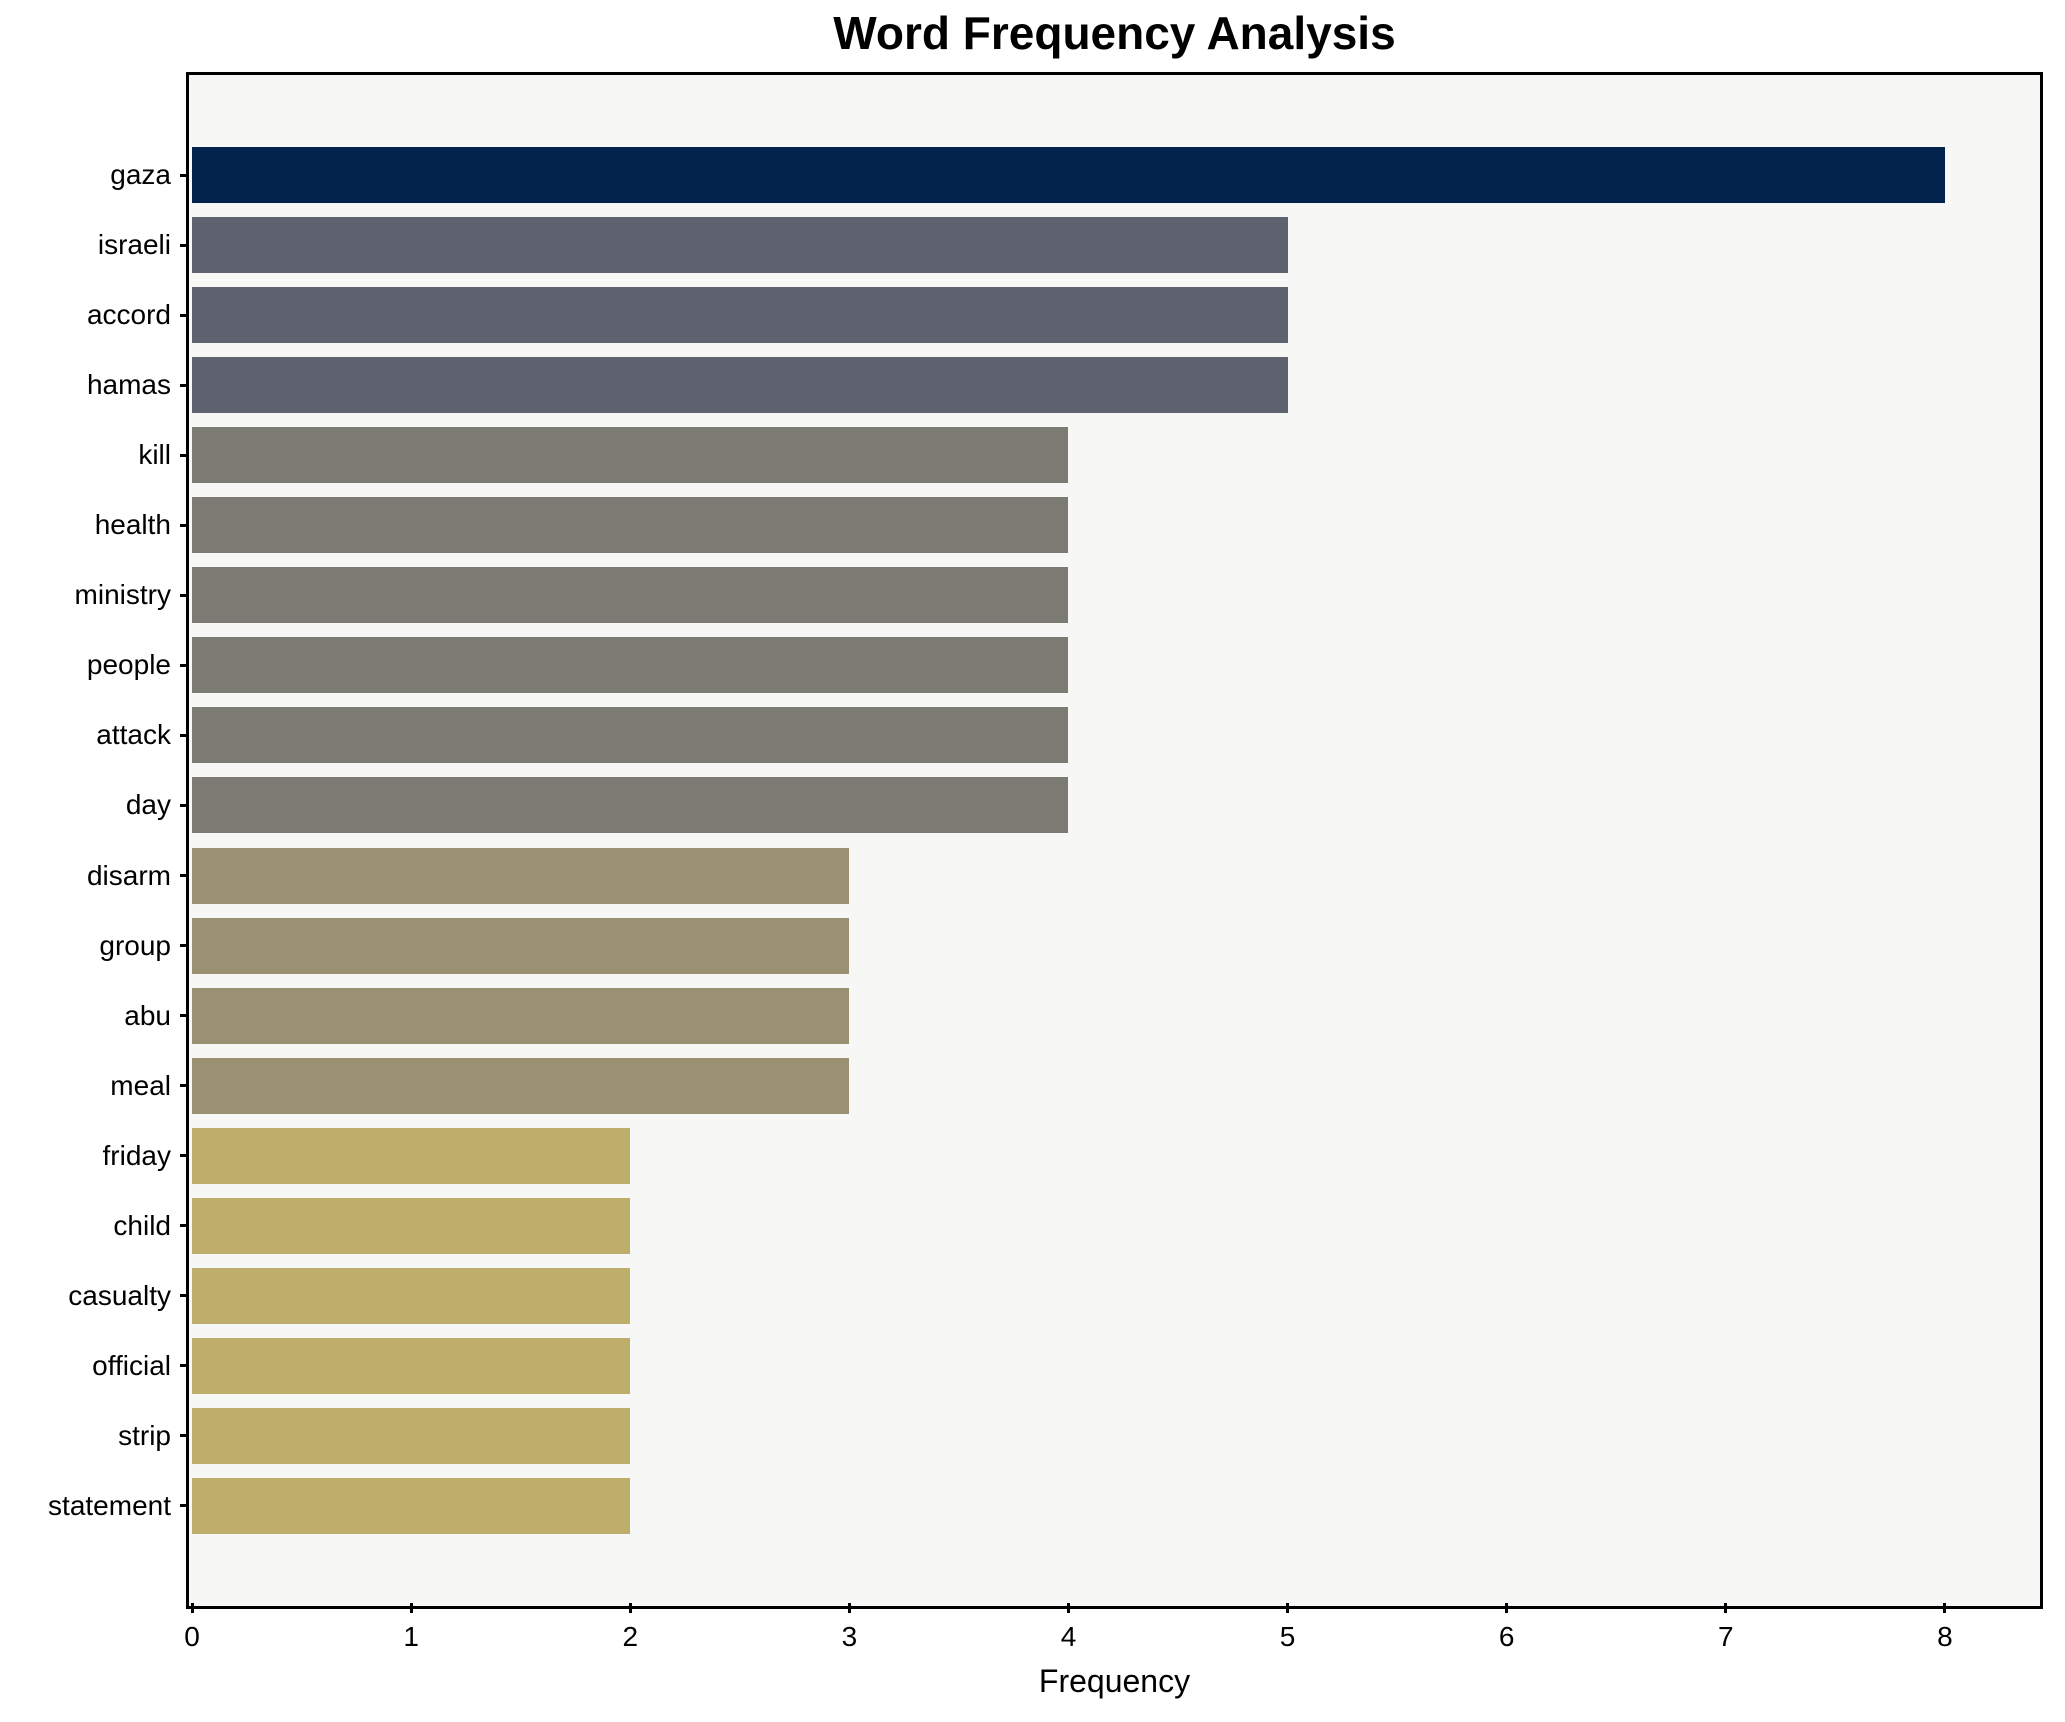 The image size is (2065, 1722). What do you see at coordinates (740, 315) in the screenshot?
I see `bar-accord` at bounding box center [740, 315].